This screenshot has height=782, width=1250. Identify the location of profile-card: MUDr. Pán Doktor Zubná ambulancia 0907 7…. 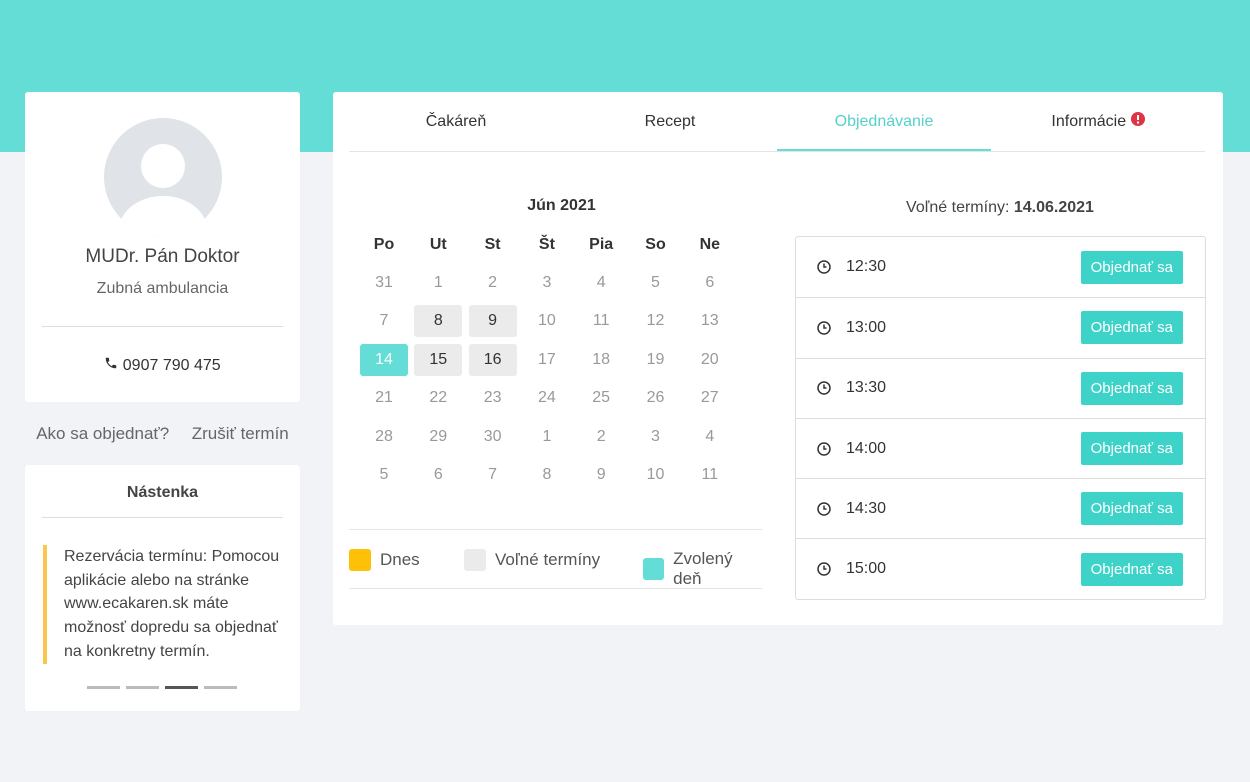
(162, 247).